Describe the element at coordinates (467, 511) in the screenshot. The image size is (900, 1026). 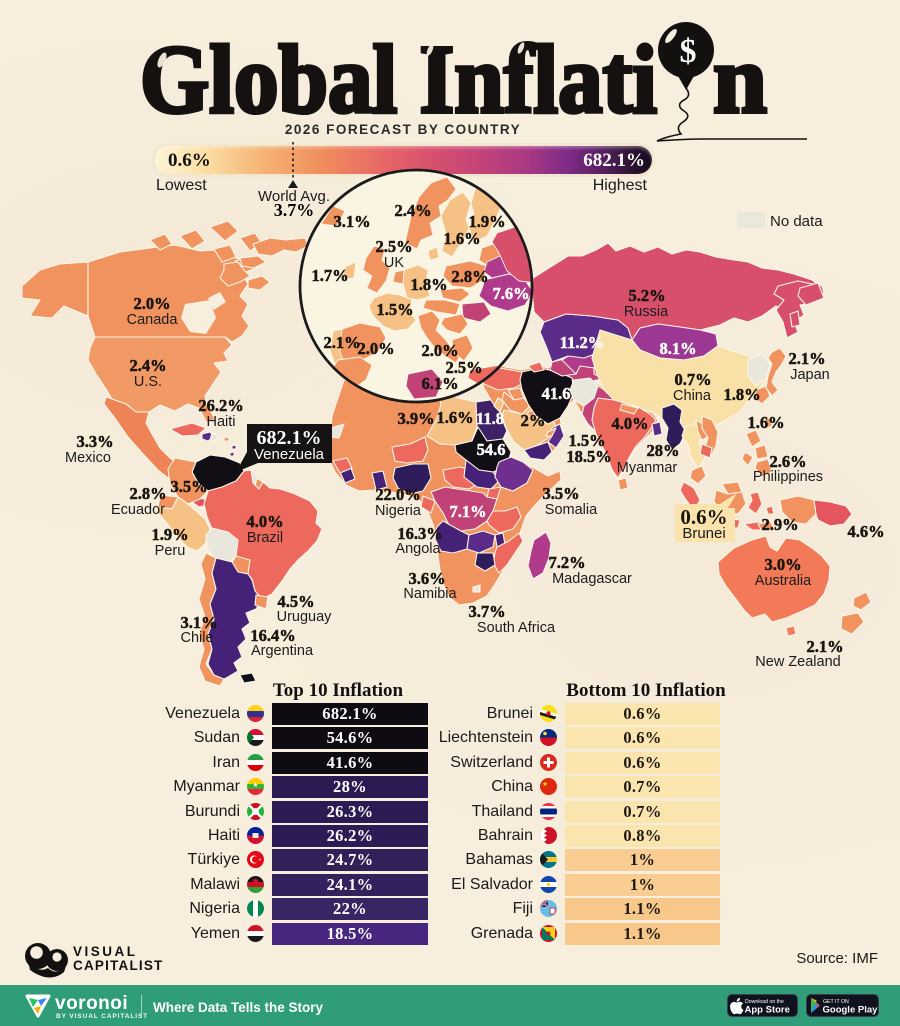
I see `svg-text: 7.1%` at that location.